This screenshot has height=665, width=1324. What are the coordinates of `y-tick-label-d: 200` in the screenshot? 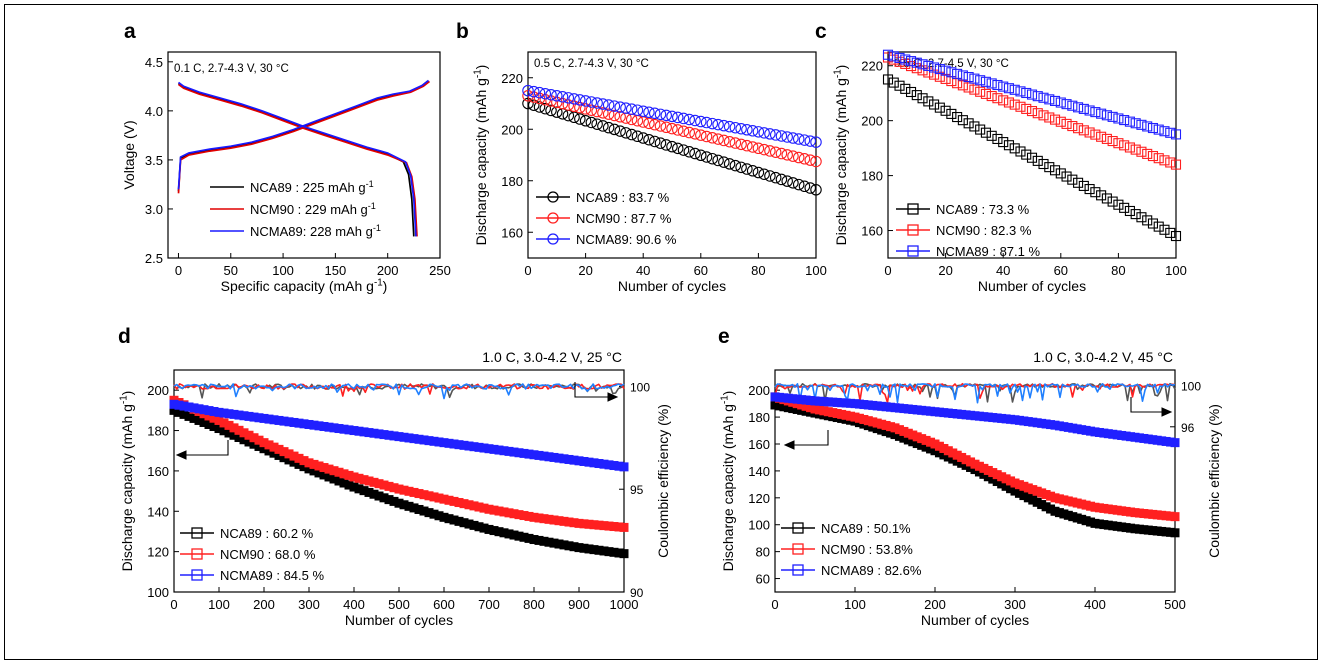 It's located at (158, 390).